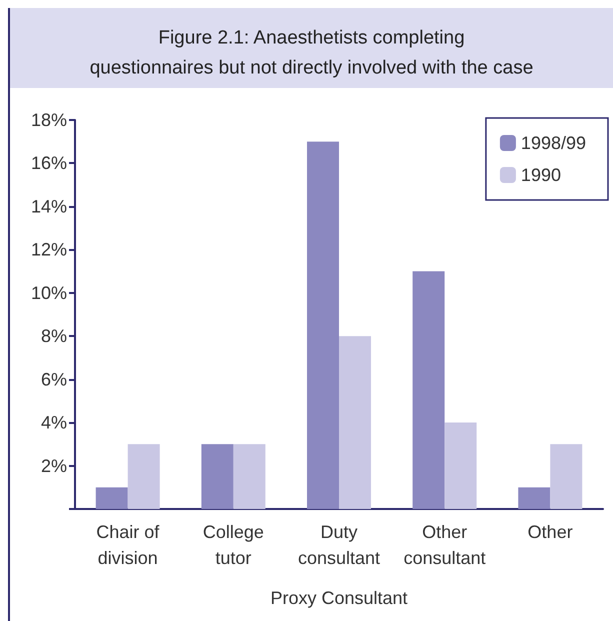  Describe the element at coordinates (48, 292) in the screenshot. I see `y-tick-label: 10%` at that location.